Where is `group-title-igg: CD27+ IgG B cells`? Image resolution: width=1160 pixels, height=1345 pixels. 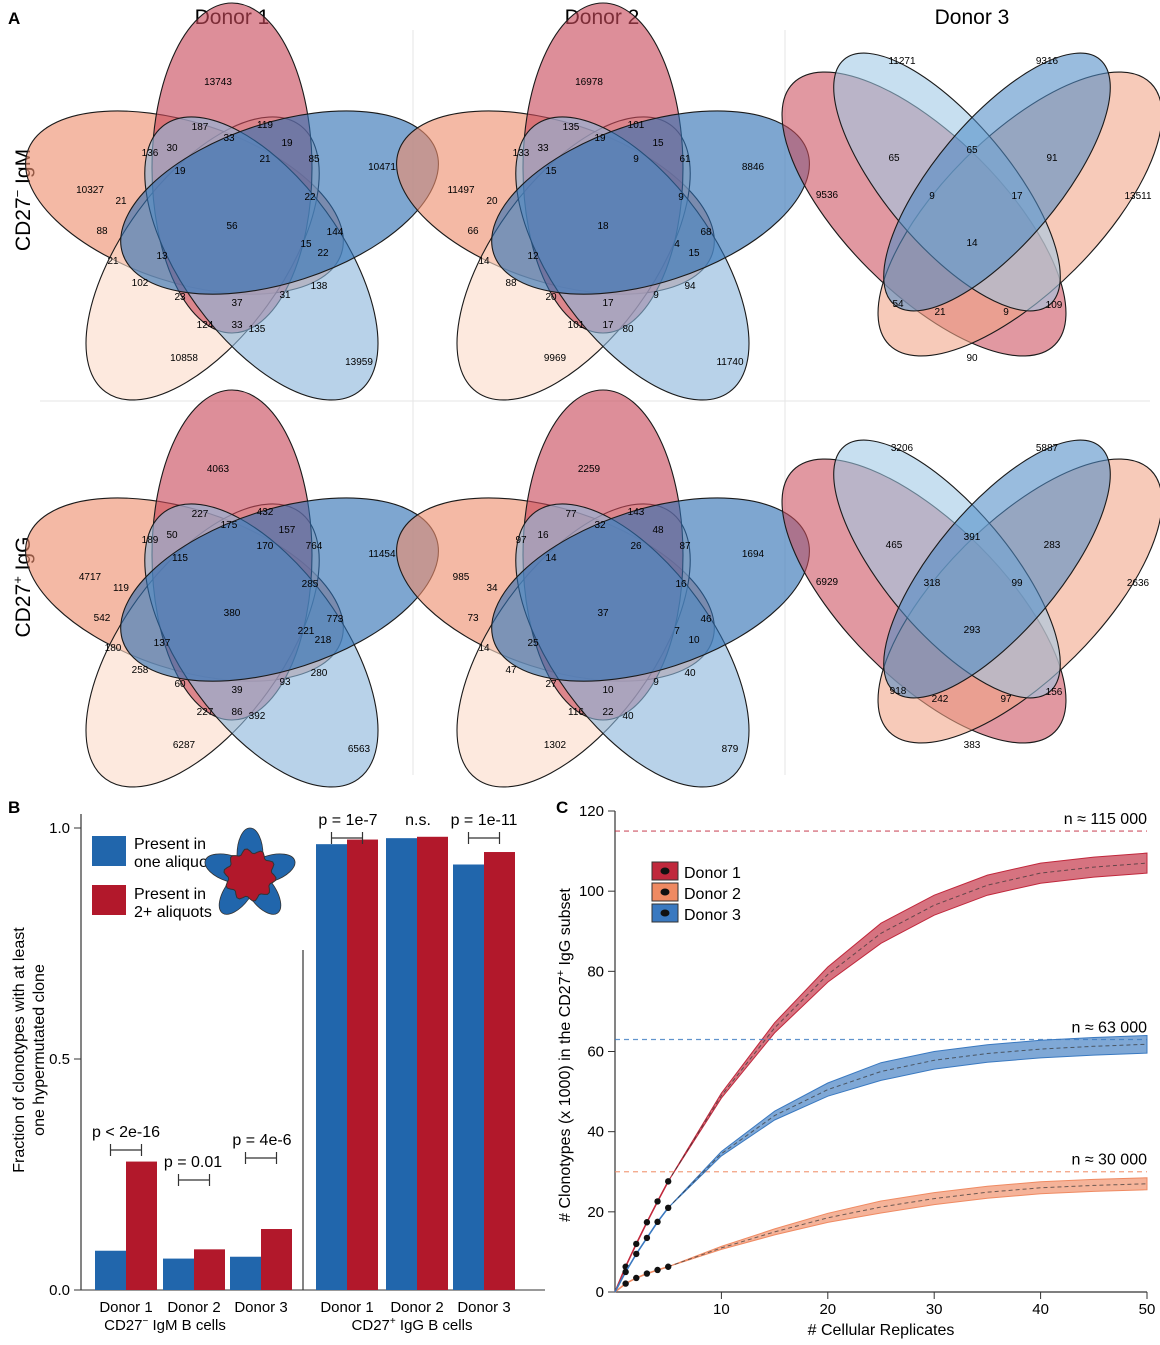
group-title-igg: CD27+ IgG B cells is located at coordinates (412, 1325).